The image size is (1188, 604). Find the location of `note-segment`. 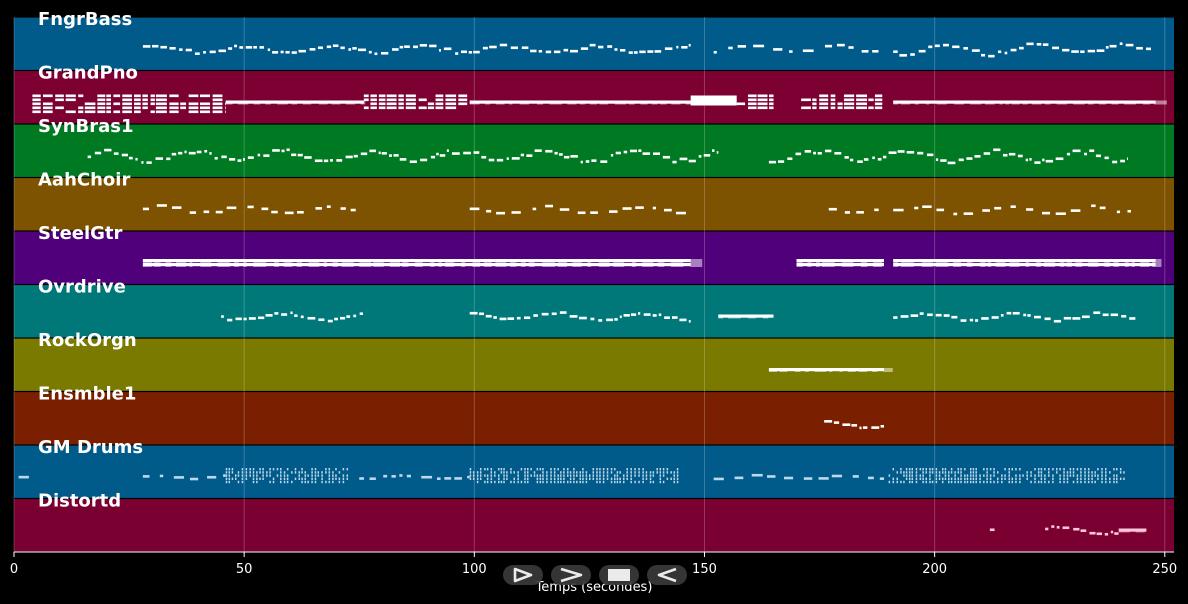

note-segment is located at coordinates (842, 102).